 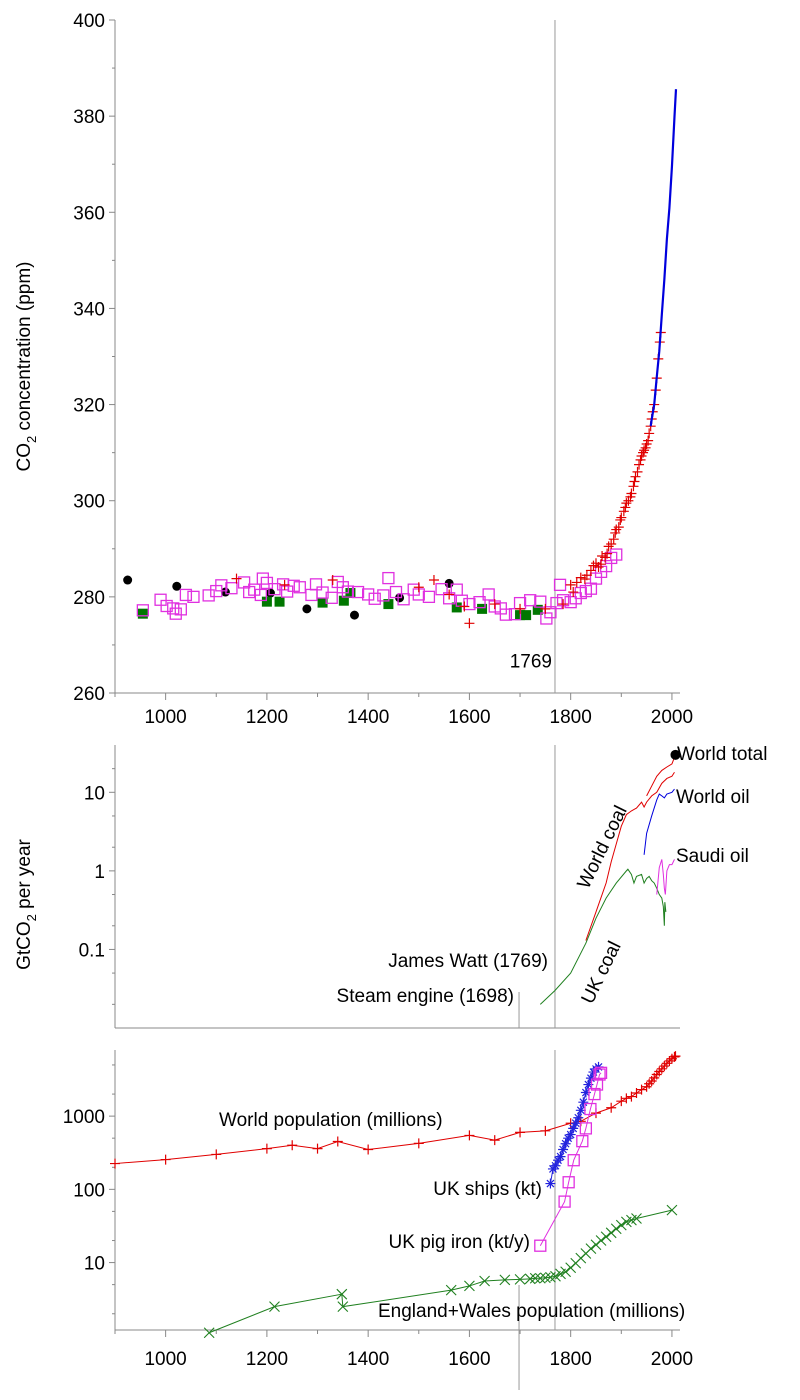 I want to click on p1-annotation-1769: 1769, so click(x=531, y=662).